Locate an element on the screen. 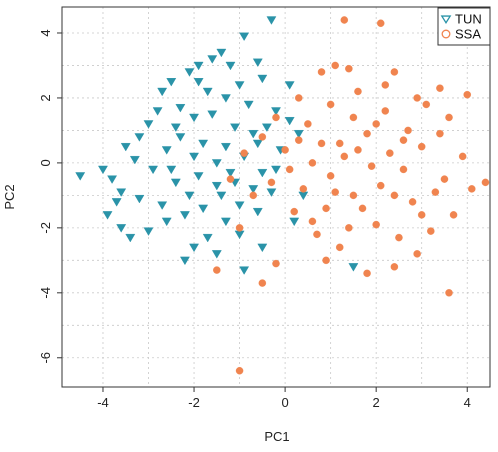 Image resolution: width=498 pixels, height=452 pixels. x-tick-label: -2 is located at coordinates (194, 402).